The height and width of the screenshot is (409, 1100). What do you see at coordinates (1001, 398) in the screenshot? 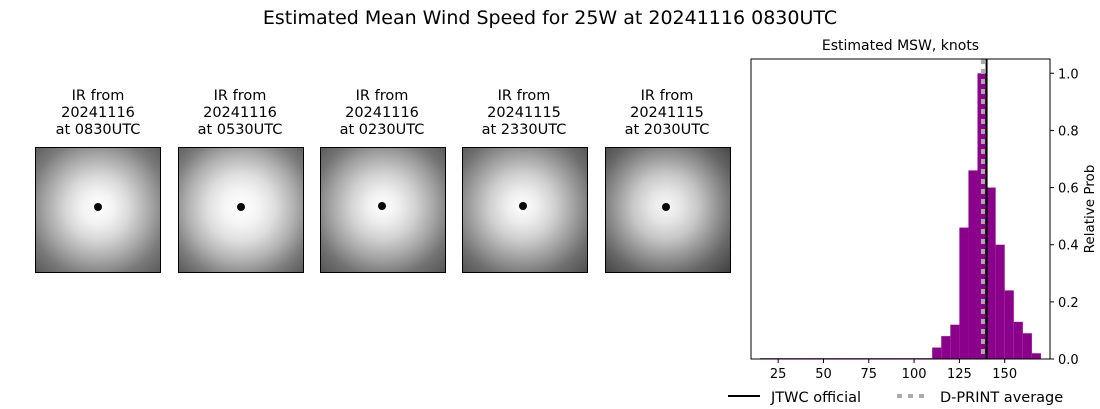
I see `legend-dprint-label: D-PRINT average` at bounding box center [1001, 398].